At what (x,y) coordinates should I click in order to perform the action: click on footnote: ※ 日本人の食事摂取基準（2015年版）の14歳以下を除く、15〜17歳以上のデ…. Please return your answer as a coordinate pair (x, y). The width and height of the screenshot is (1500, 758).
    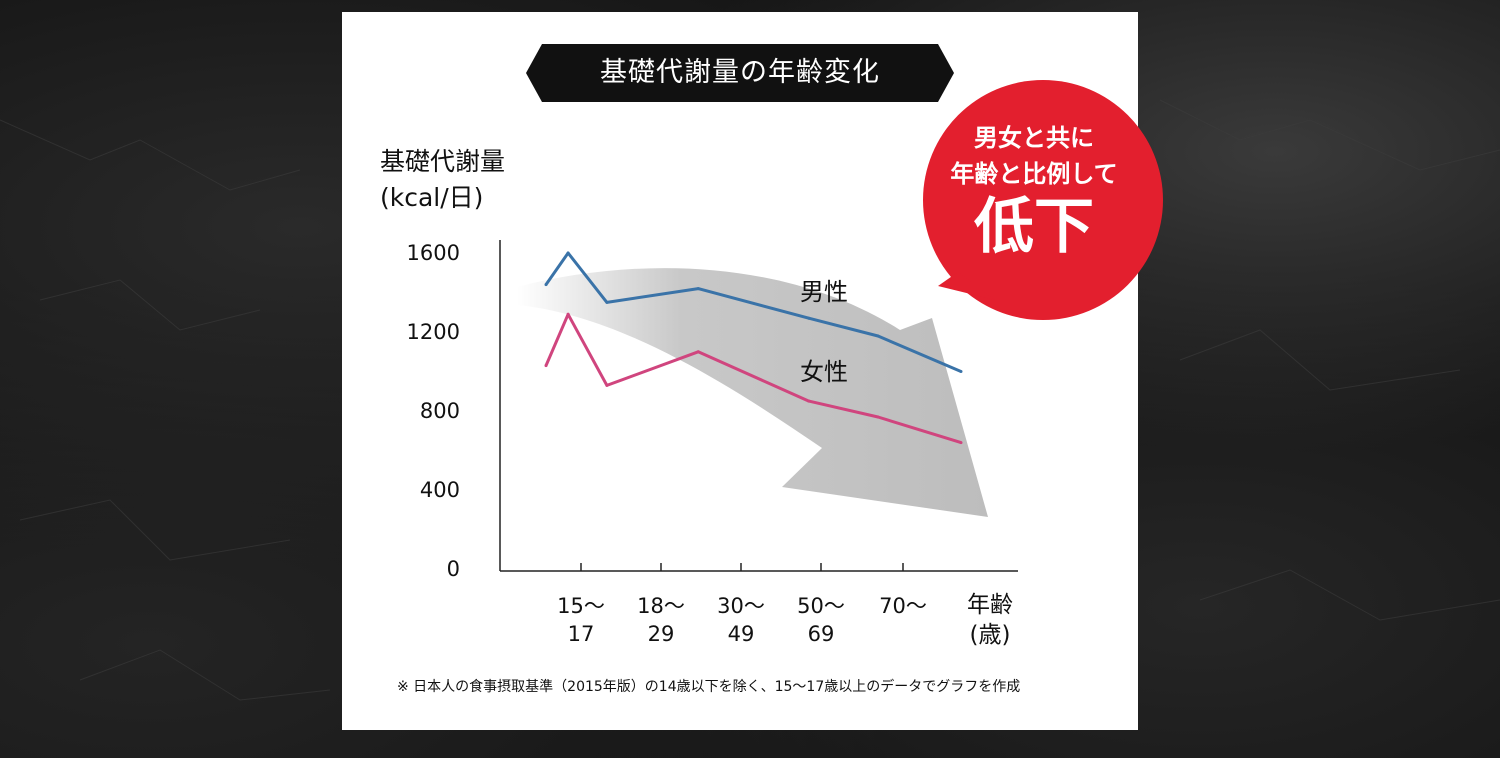
    Looking at the image, I should click on (709, 687).